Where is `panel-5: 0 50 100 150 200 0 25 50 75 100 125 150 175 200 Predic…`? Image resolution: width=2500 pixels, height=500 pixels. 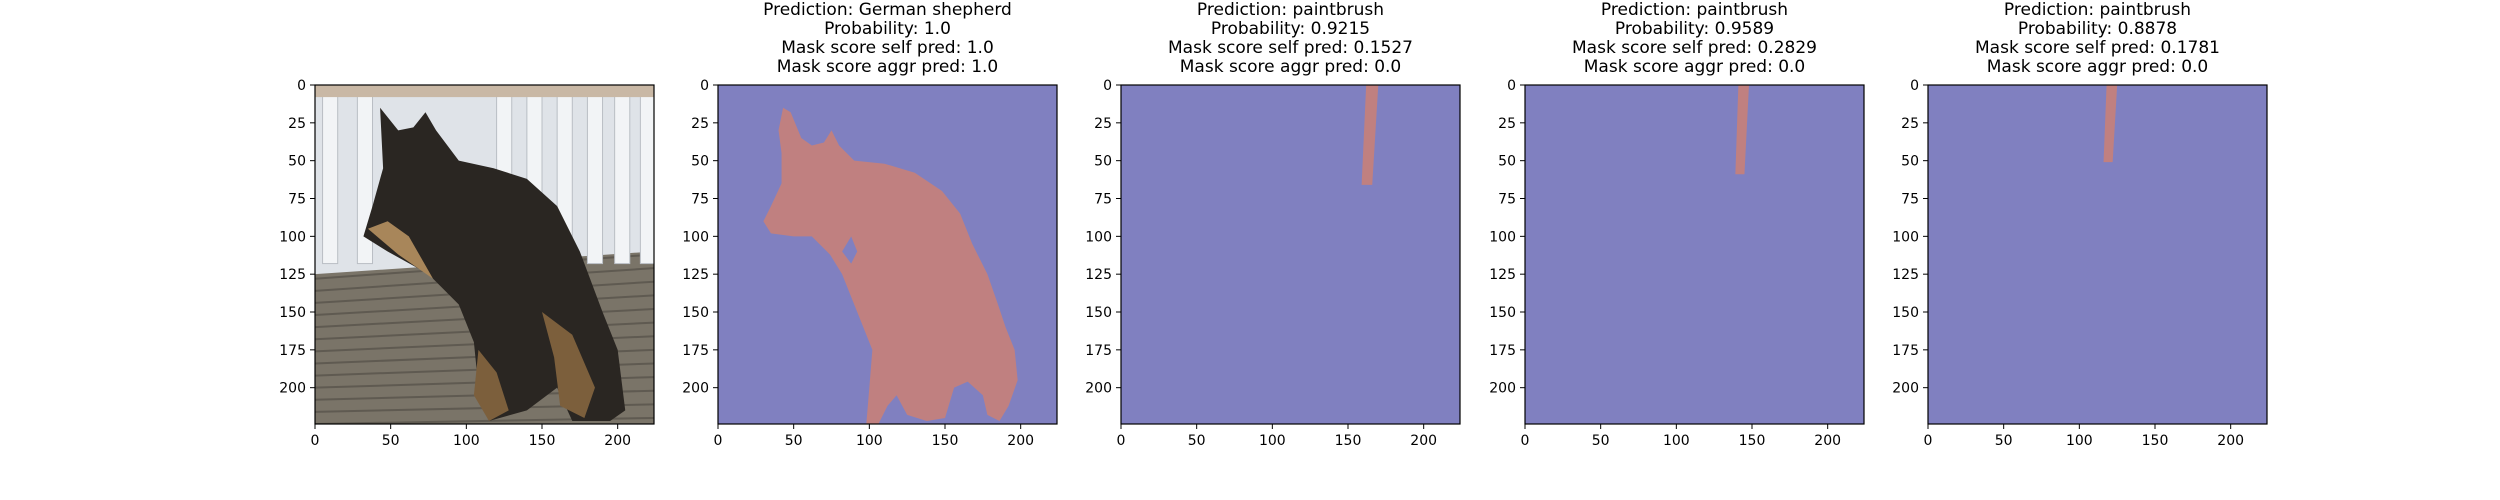
panel-5: 0 50 100 150 200 0 25 50 75 100 125 150 175 200 Predic… is located at coordinates (2080, 224).